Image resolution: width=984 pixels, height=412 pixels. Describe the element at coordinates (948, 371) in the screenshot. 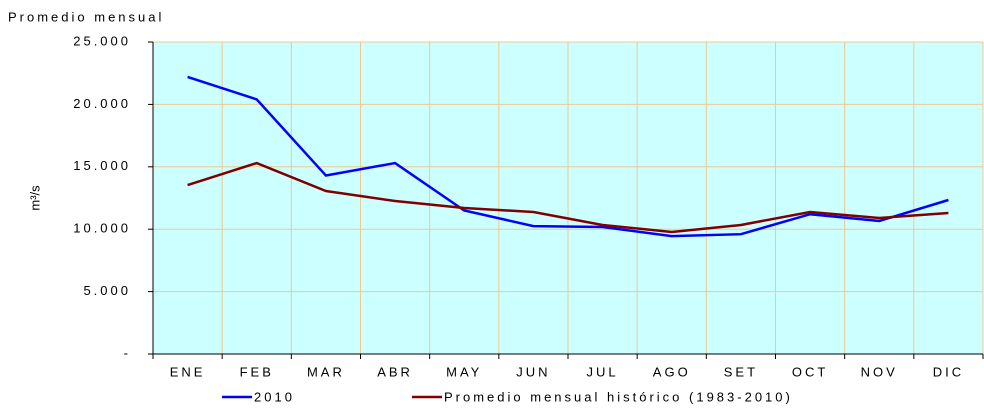

I see `x-tick-label: DIC` at that location.